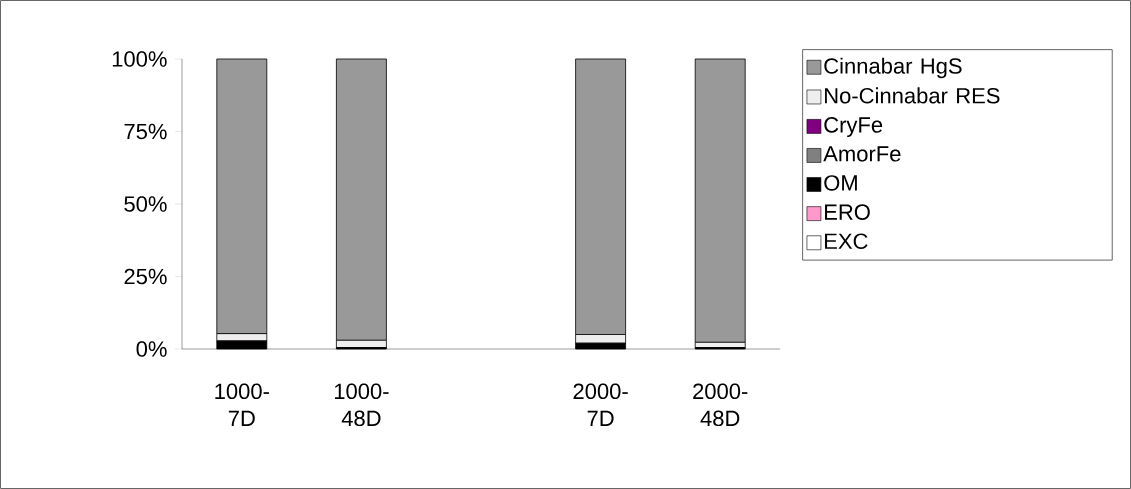 This screenshot has width=1131, height=489. Describe the element at coordinates (145, 204) in the screenshot. I see `y-tick-label: 50%` at that location.